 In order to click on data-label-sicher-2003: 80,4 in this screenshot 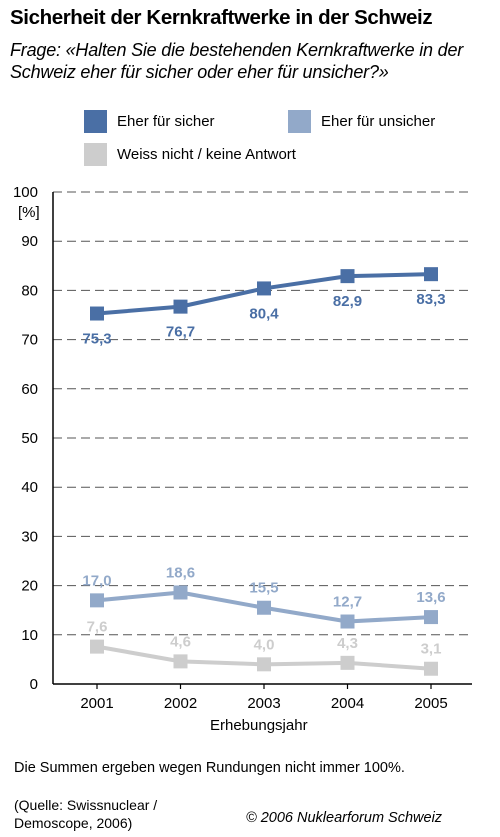, I will do `click(264, 313)`.